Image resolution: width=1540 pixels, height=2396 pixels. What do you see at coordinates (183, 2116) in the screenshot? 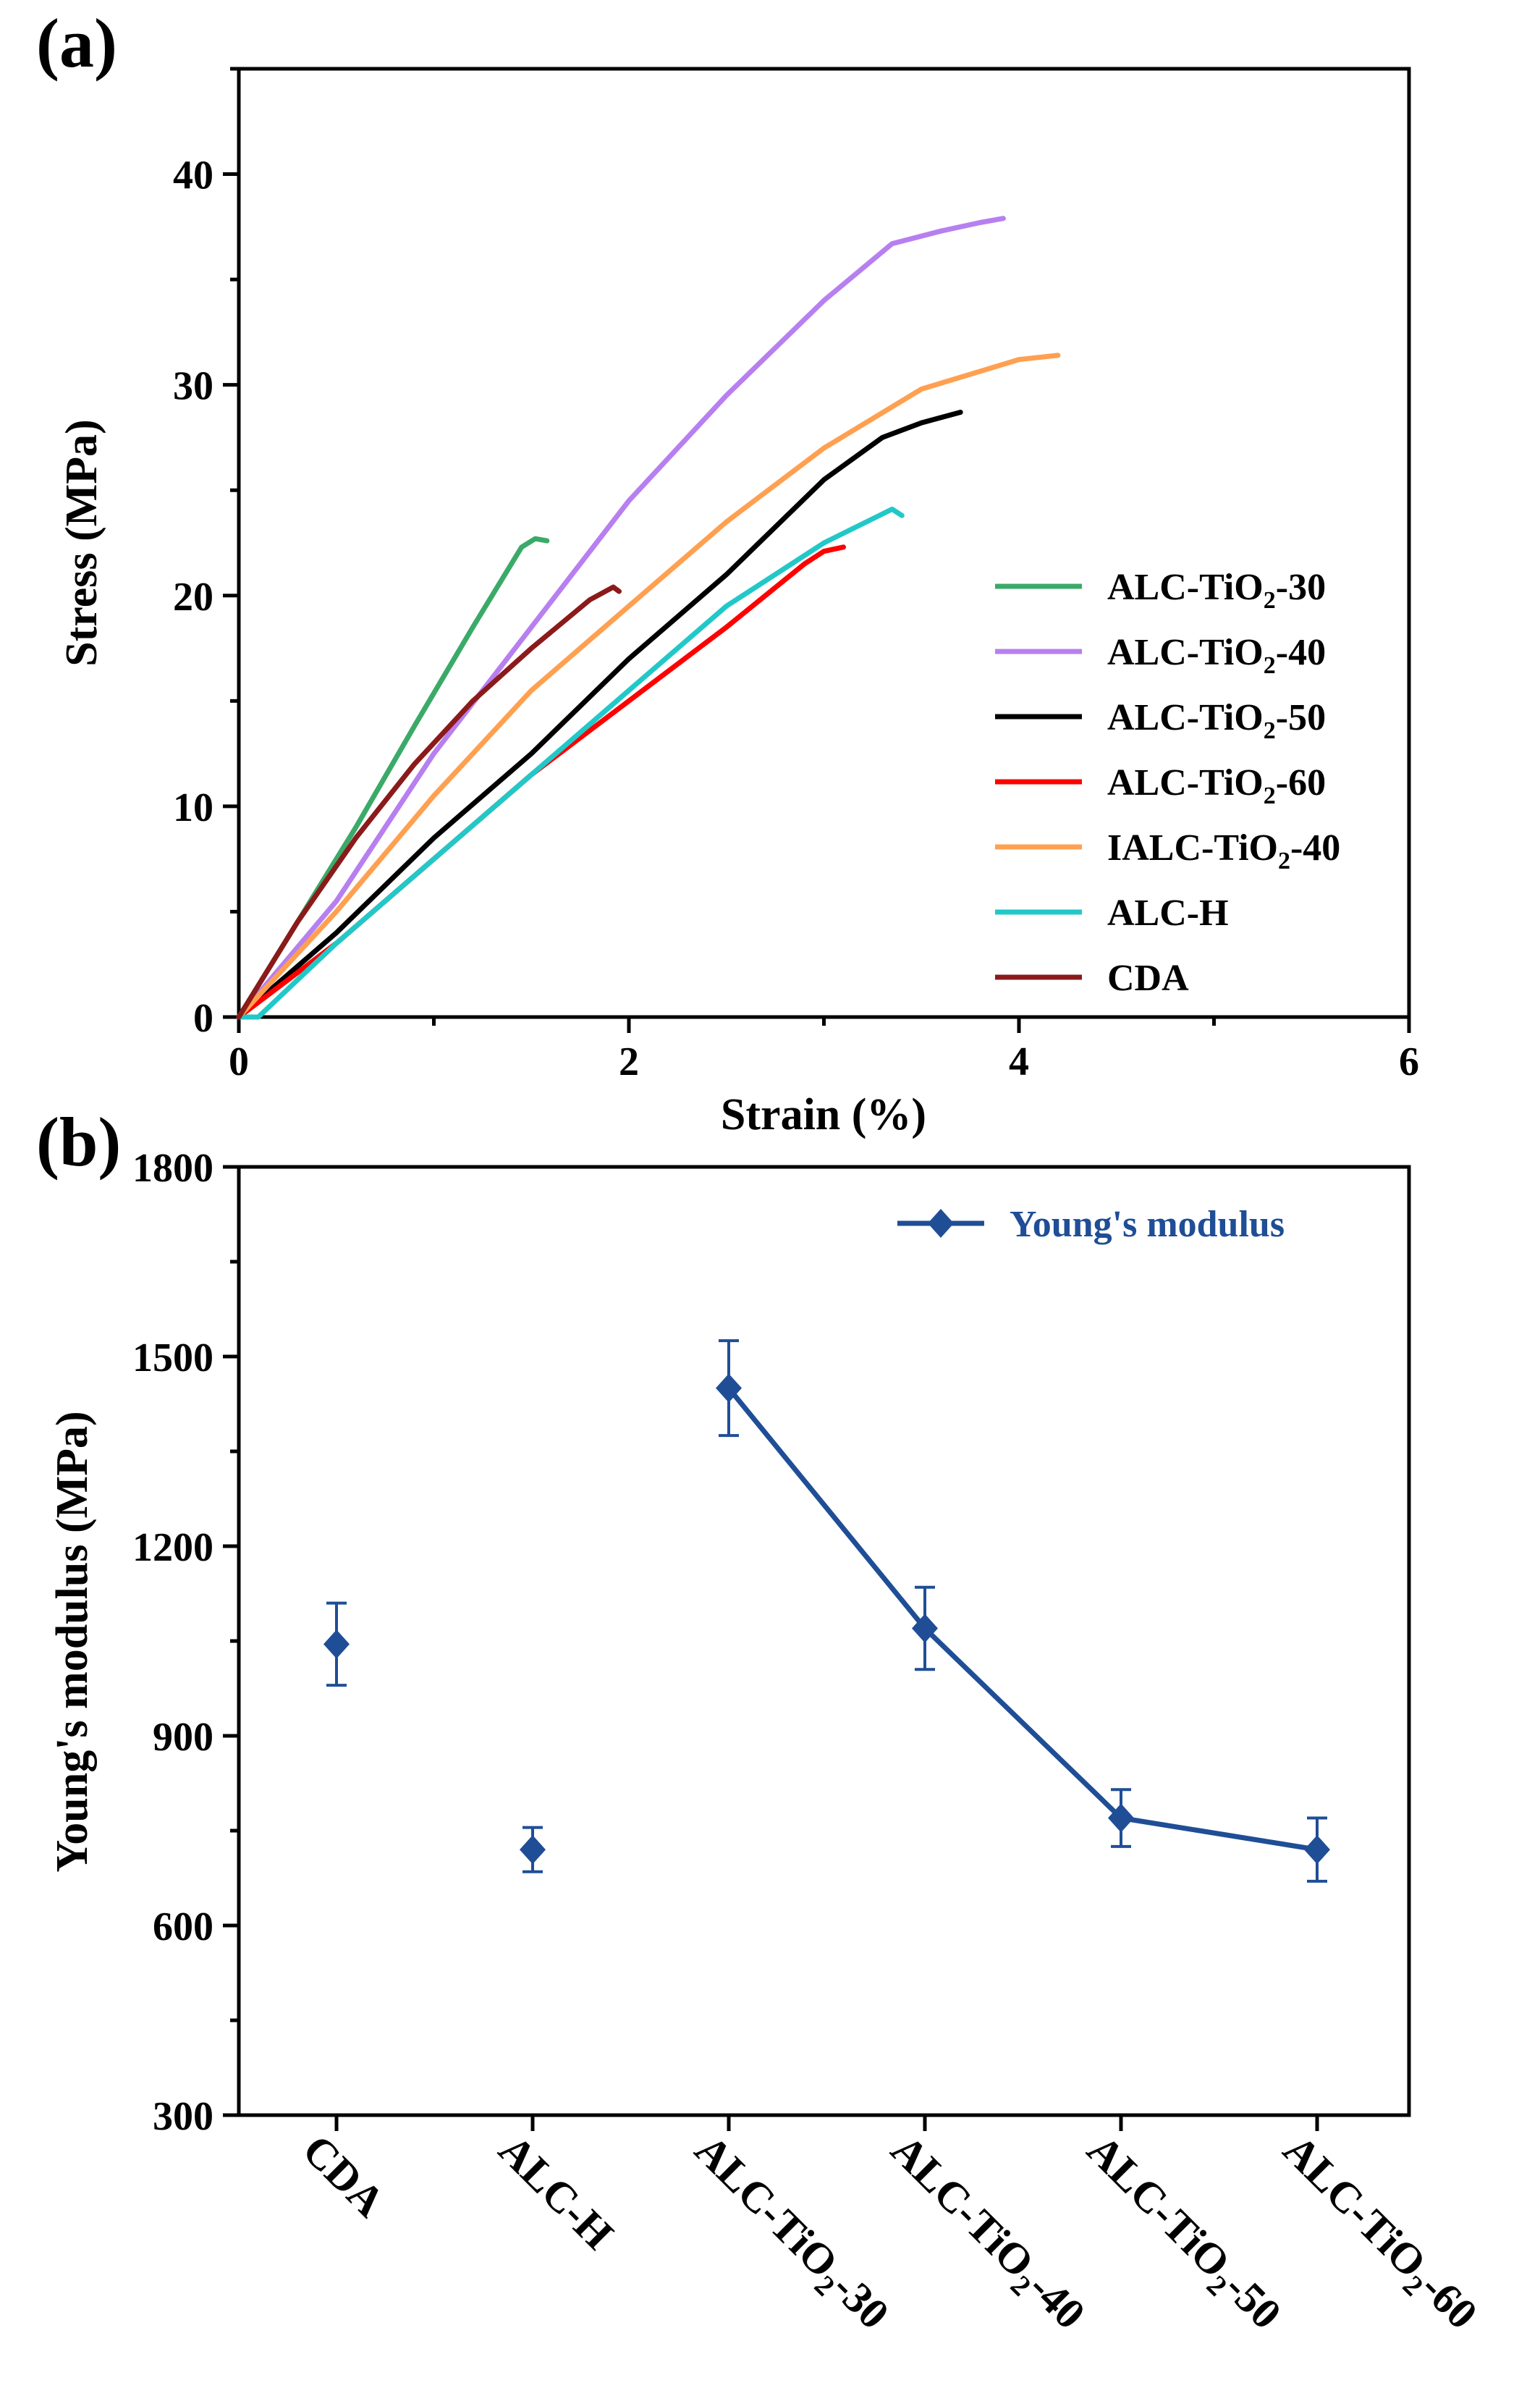
I see `y-tick-label: 300` at bounding box center [183, 2116].